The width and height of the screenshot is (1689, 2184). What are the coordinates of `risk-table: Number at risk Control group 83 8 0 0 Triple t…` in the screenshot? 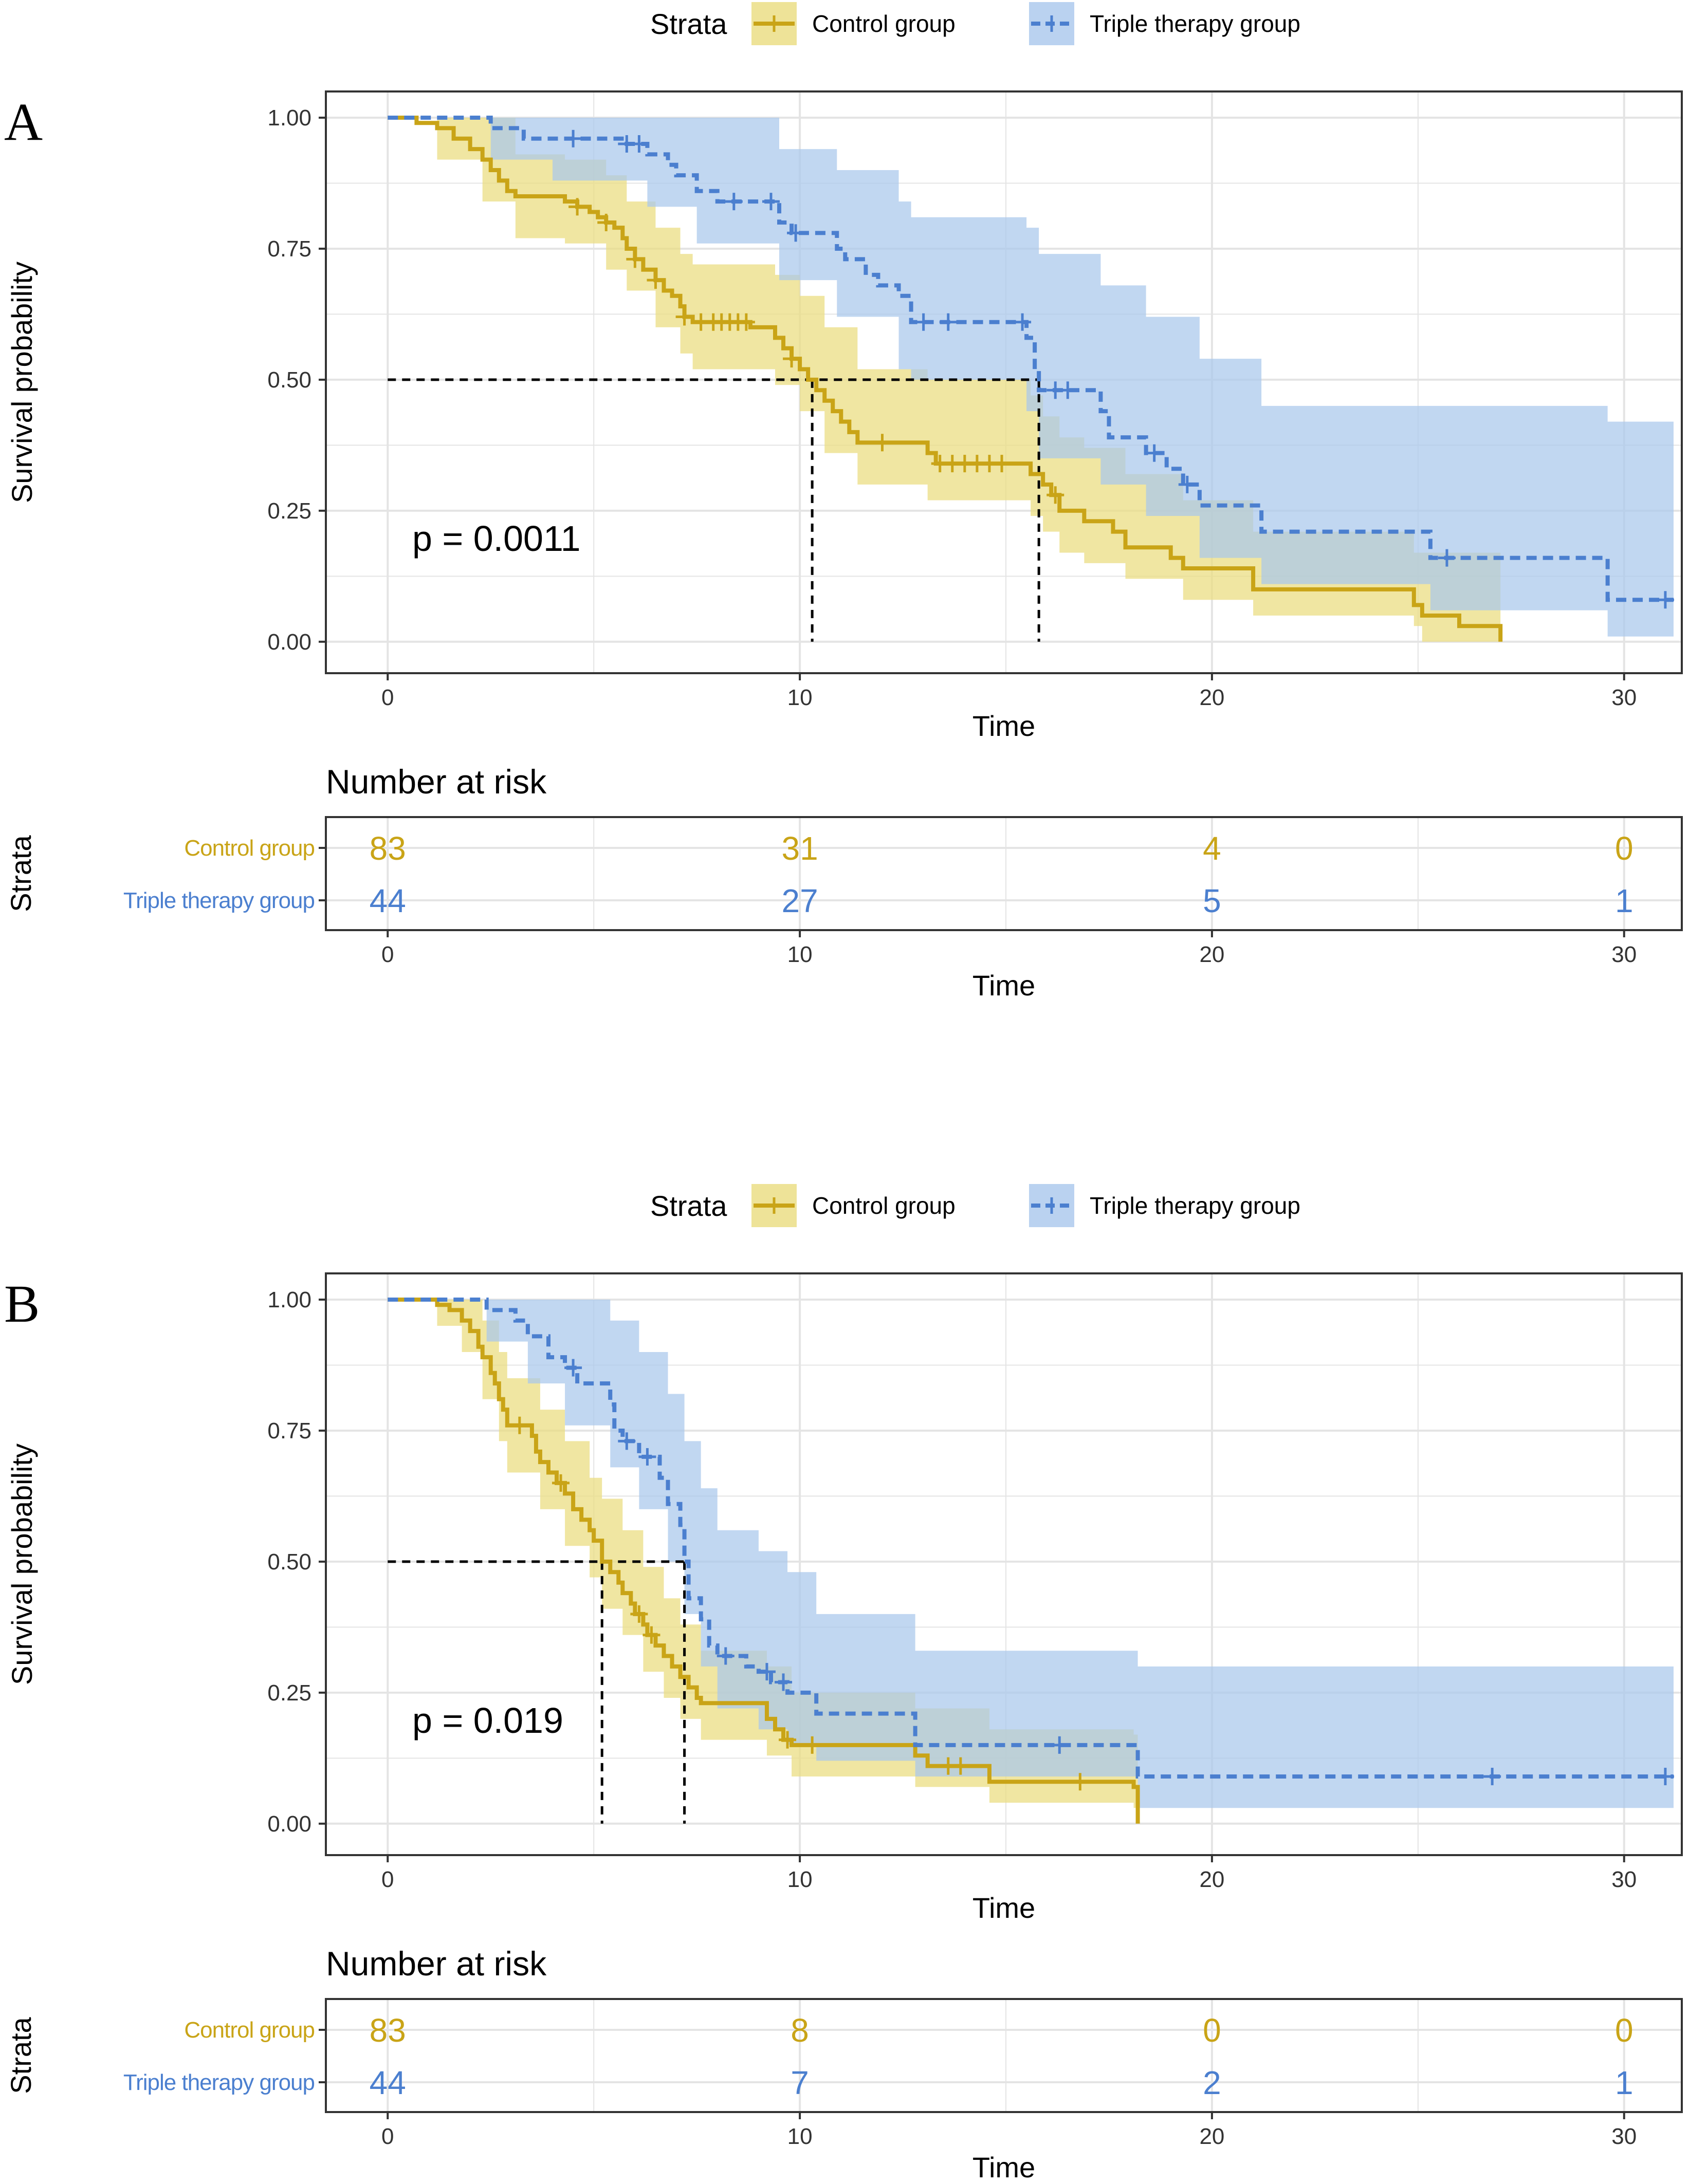 It's located at (844, 2064).